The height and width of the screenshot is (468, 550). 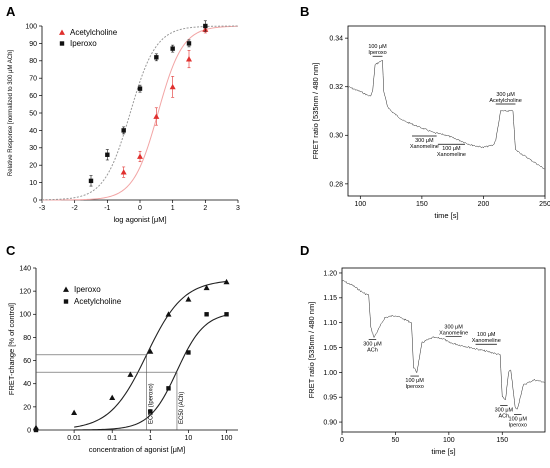 I want to click on y-tick-label: 0.95, so click(x=330, y=398).